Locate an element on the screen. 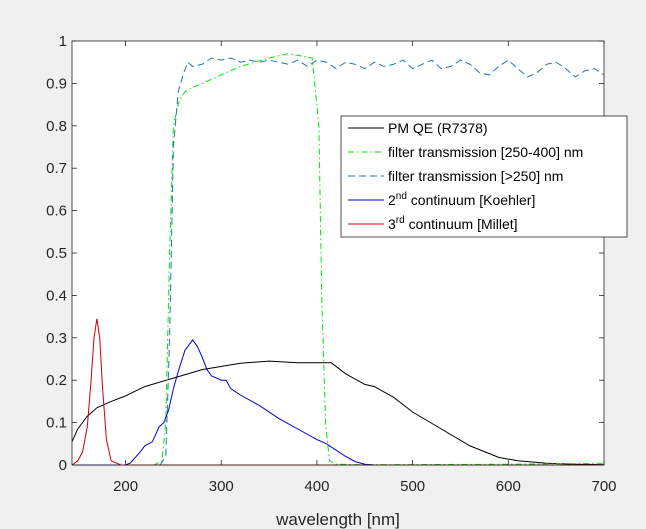  y-tick-label: 0.3 is located at coordinates (56, 338).